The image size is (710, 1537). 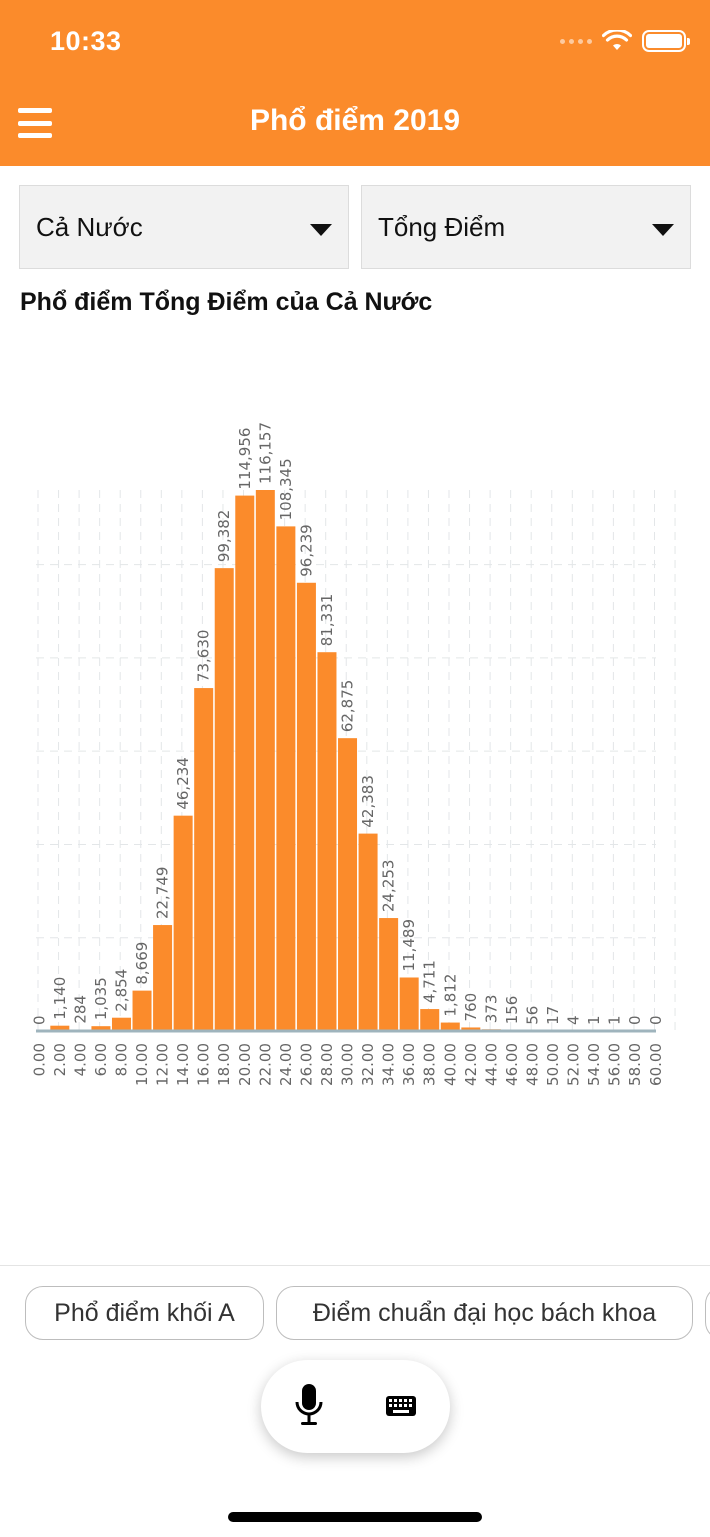 I want to click on bar-value-label: 108,345, so click(x=286, y=489).